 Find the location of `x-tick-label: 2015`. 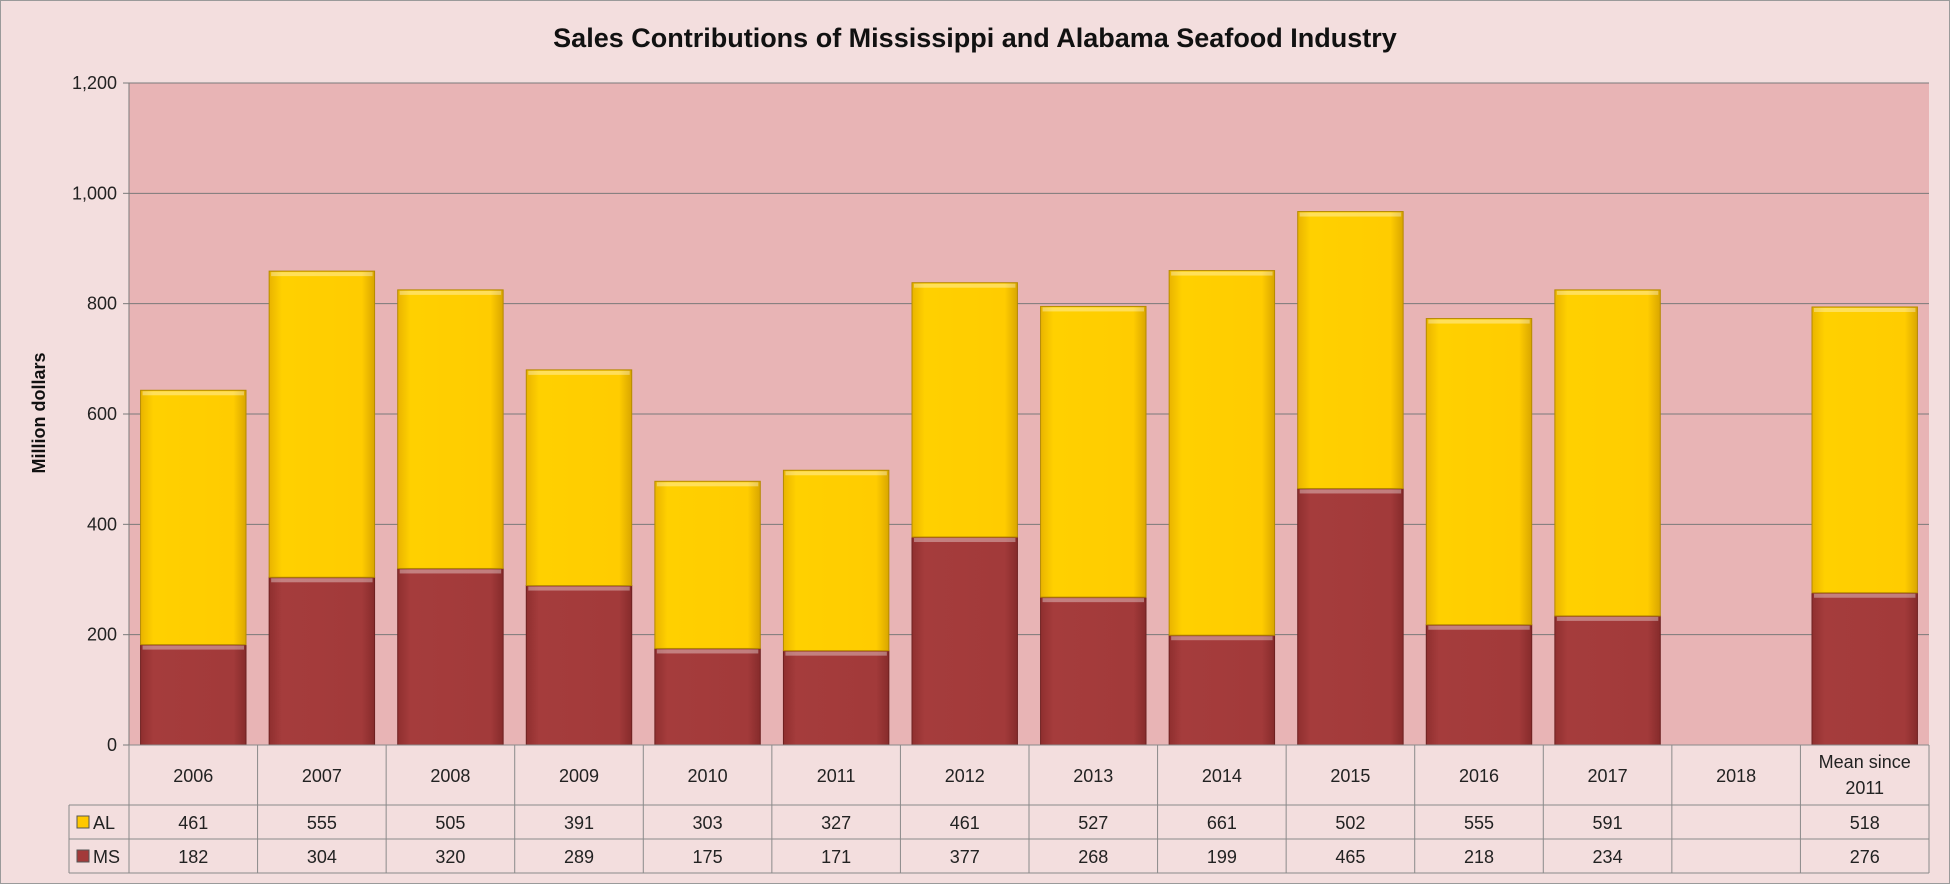

x-tick-label: 2015 is located at coordinates (1350, 776).